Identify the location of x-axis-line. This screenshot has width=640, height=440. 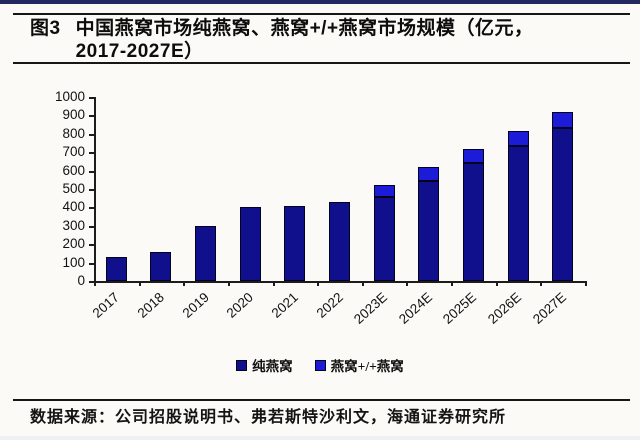
(340, 282).